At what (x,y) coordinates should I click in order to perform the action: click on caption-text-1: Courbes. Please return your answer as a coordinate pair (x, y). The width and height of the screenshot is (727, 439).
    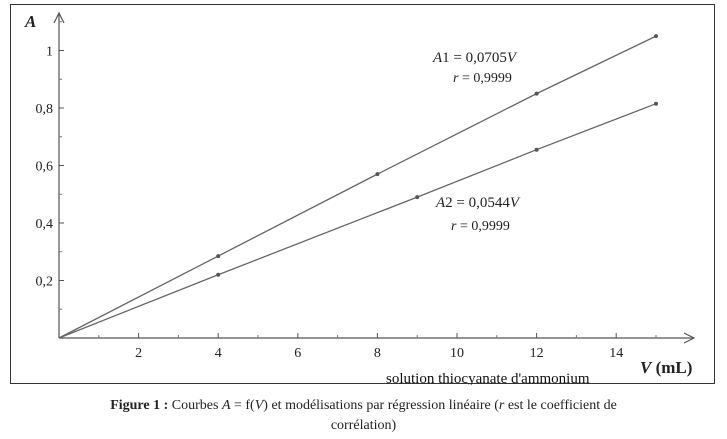
    Looking at the image, I should click on (195, 405).